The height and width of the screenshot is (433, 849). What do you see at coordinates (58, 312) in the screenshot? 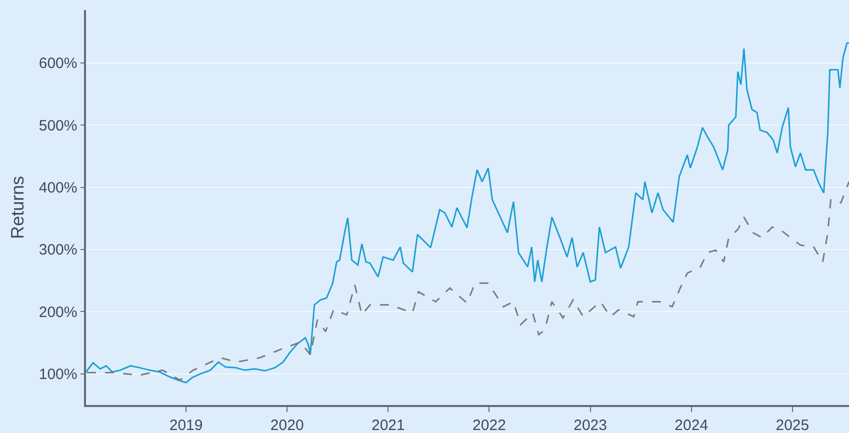
I see `y-tick-label: 200%` at bounding box center [58, 312].